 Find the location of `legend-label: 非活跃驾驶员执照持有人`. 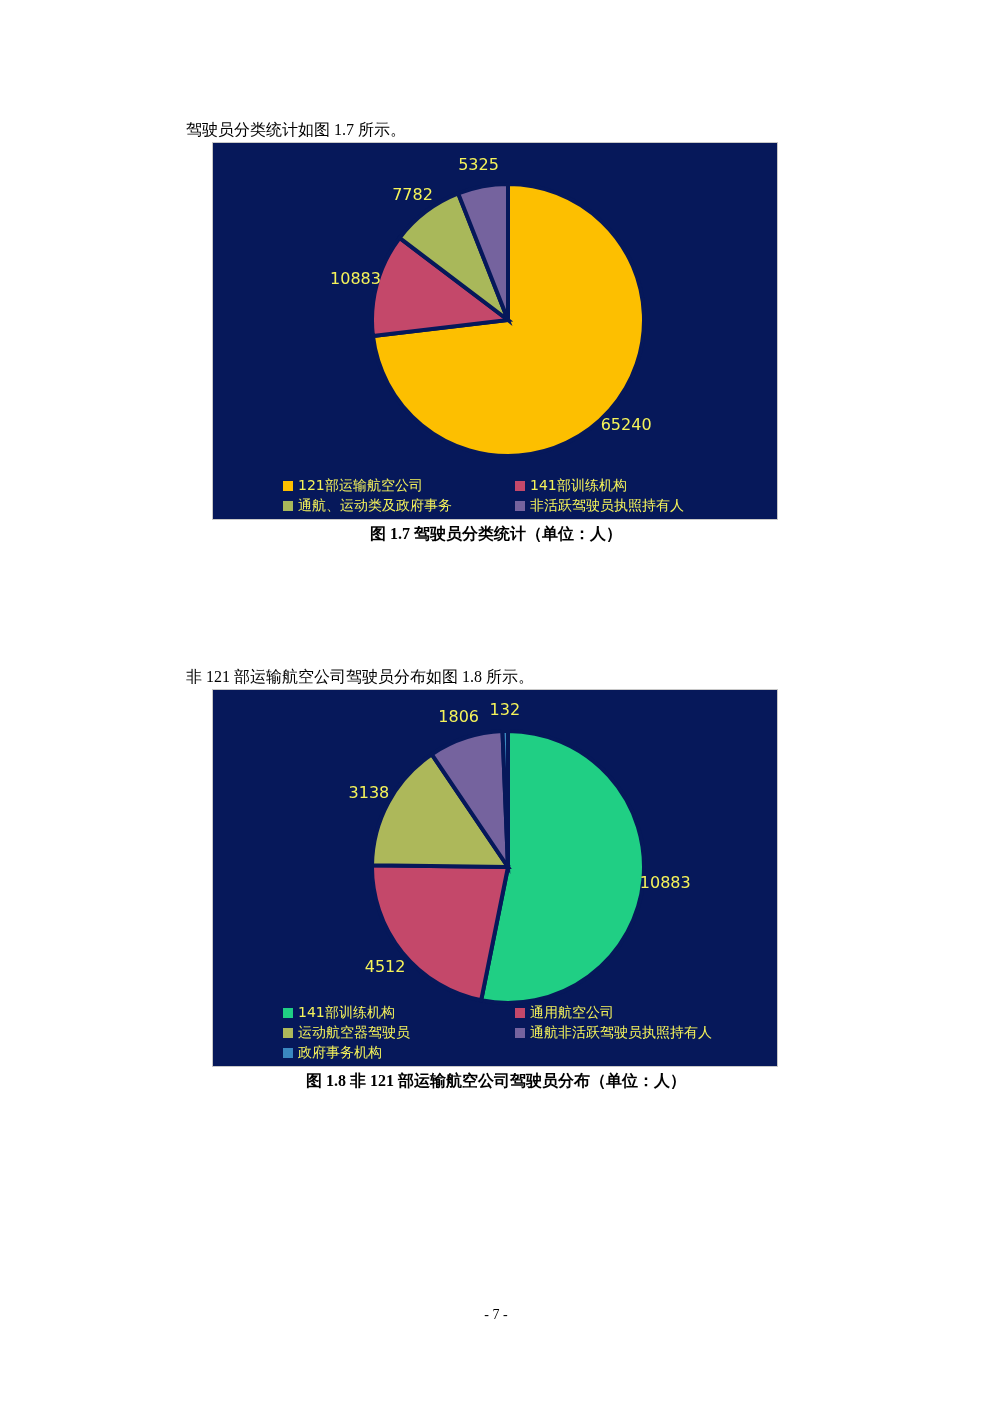

legend-label: 非活跃驾驶员执照持有人 is located at coordinates (607, 506).